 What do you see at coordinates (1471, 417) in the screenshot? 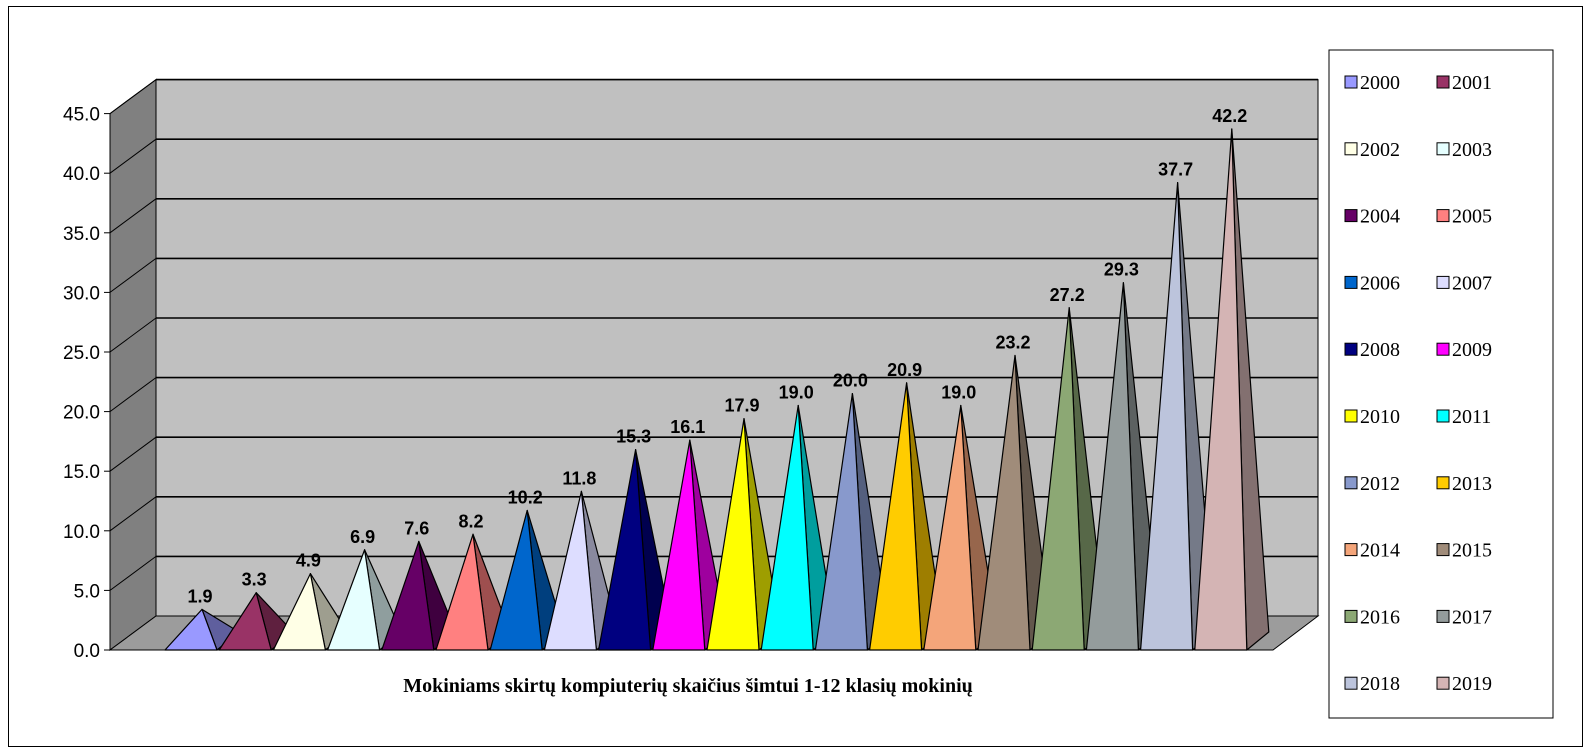
I see `legend-label: 2011` at bounding box center [1471, 417].